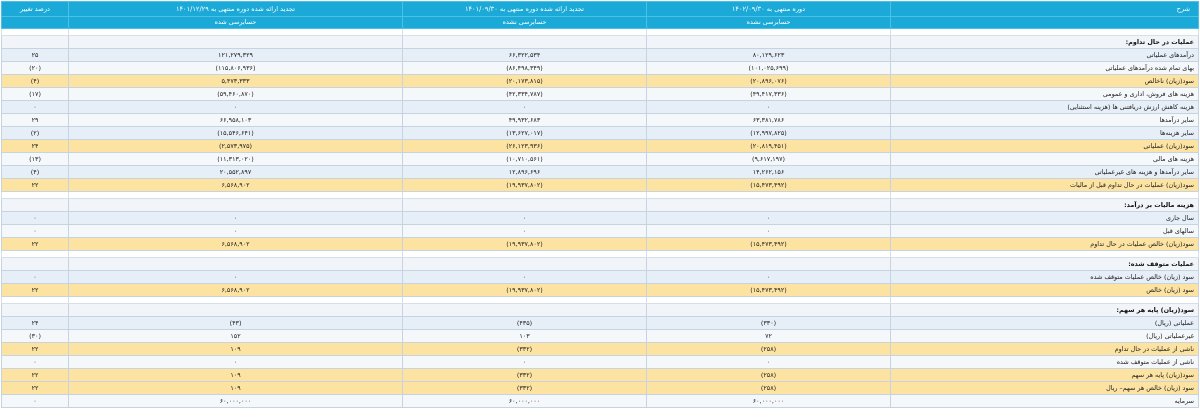  What do you see at coordinates (768, 185) in the screenshot?
I see `value-period-1: (۱۵,۴۷۳,۴۹۲)` at bounding box center [768, 185].